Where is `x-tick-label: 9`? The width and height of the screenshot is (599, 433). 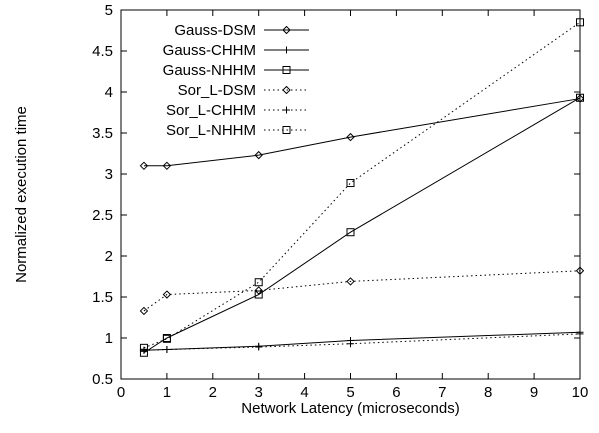
x-tick-label: 9 is located at coordinates (534, 392).